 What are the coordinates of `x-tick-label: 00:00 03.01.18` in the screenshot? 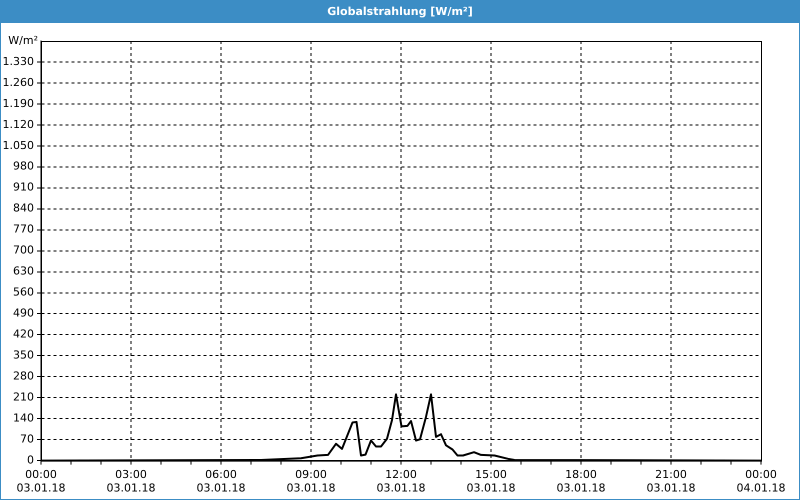 It's located at (41, 481).